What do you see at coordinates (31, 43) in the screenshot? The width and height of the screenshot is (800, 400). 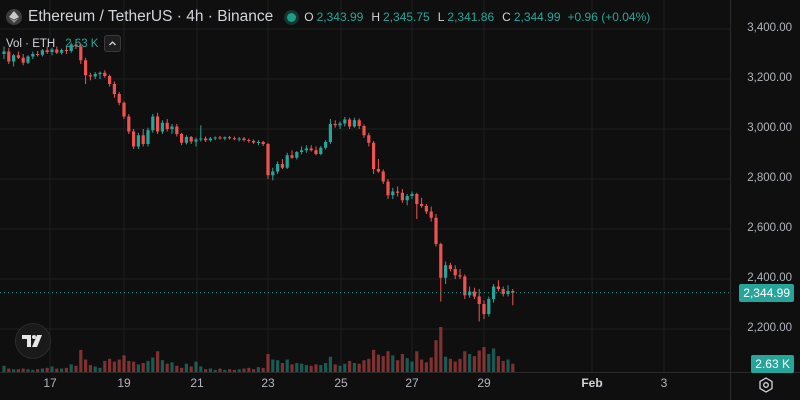 I see `volume-label: Vol · ETH` at bounding box center [31, 43].